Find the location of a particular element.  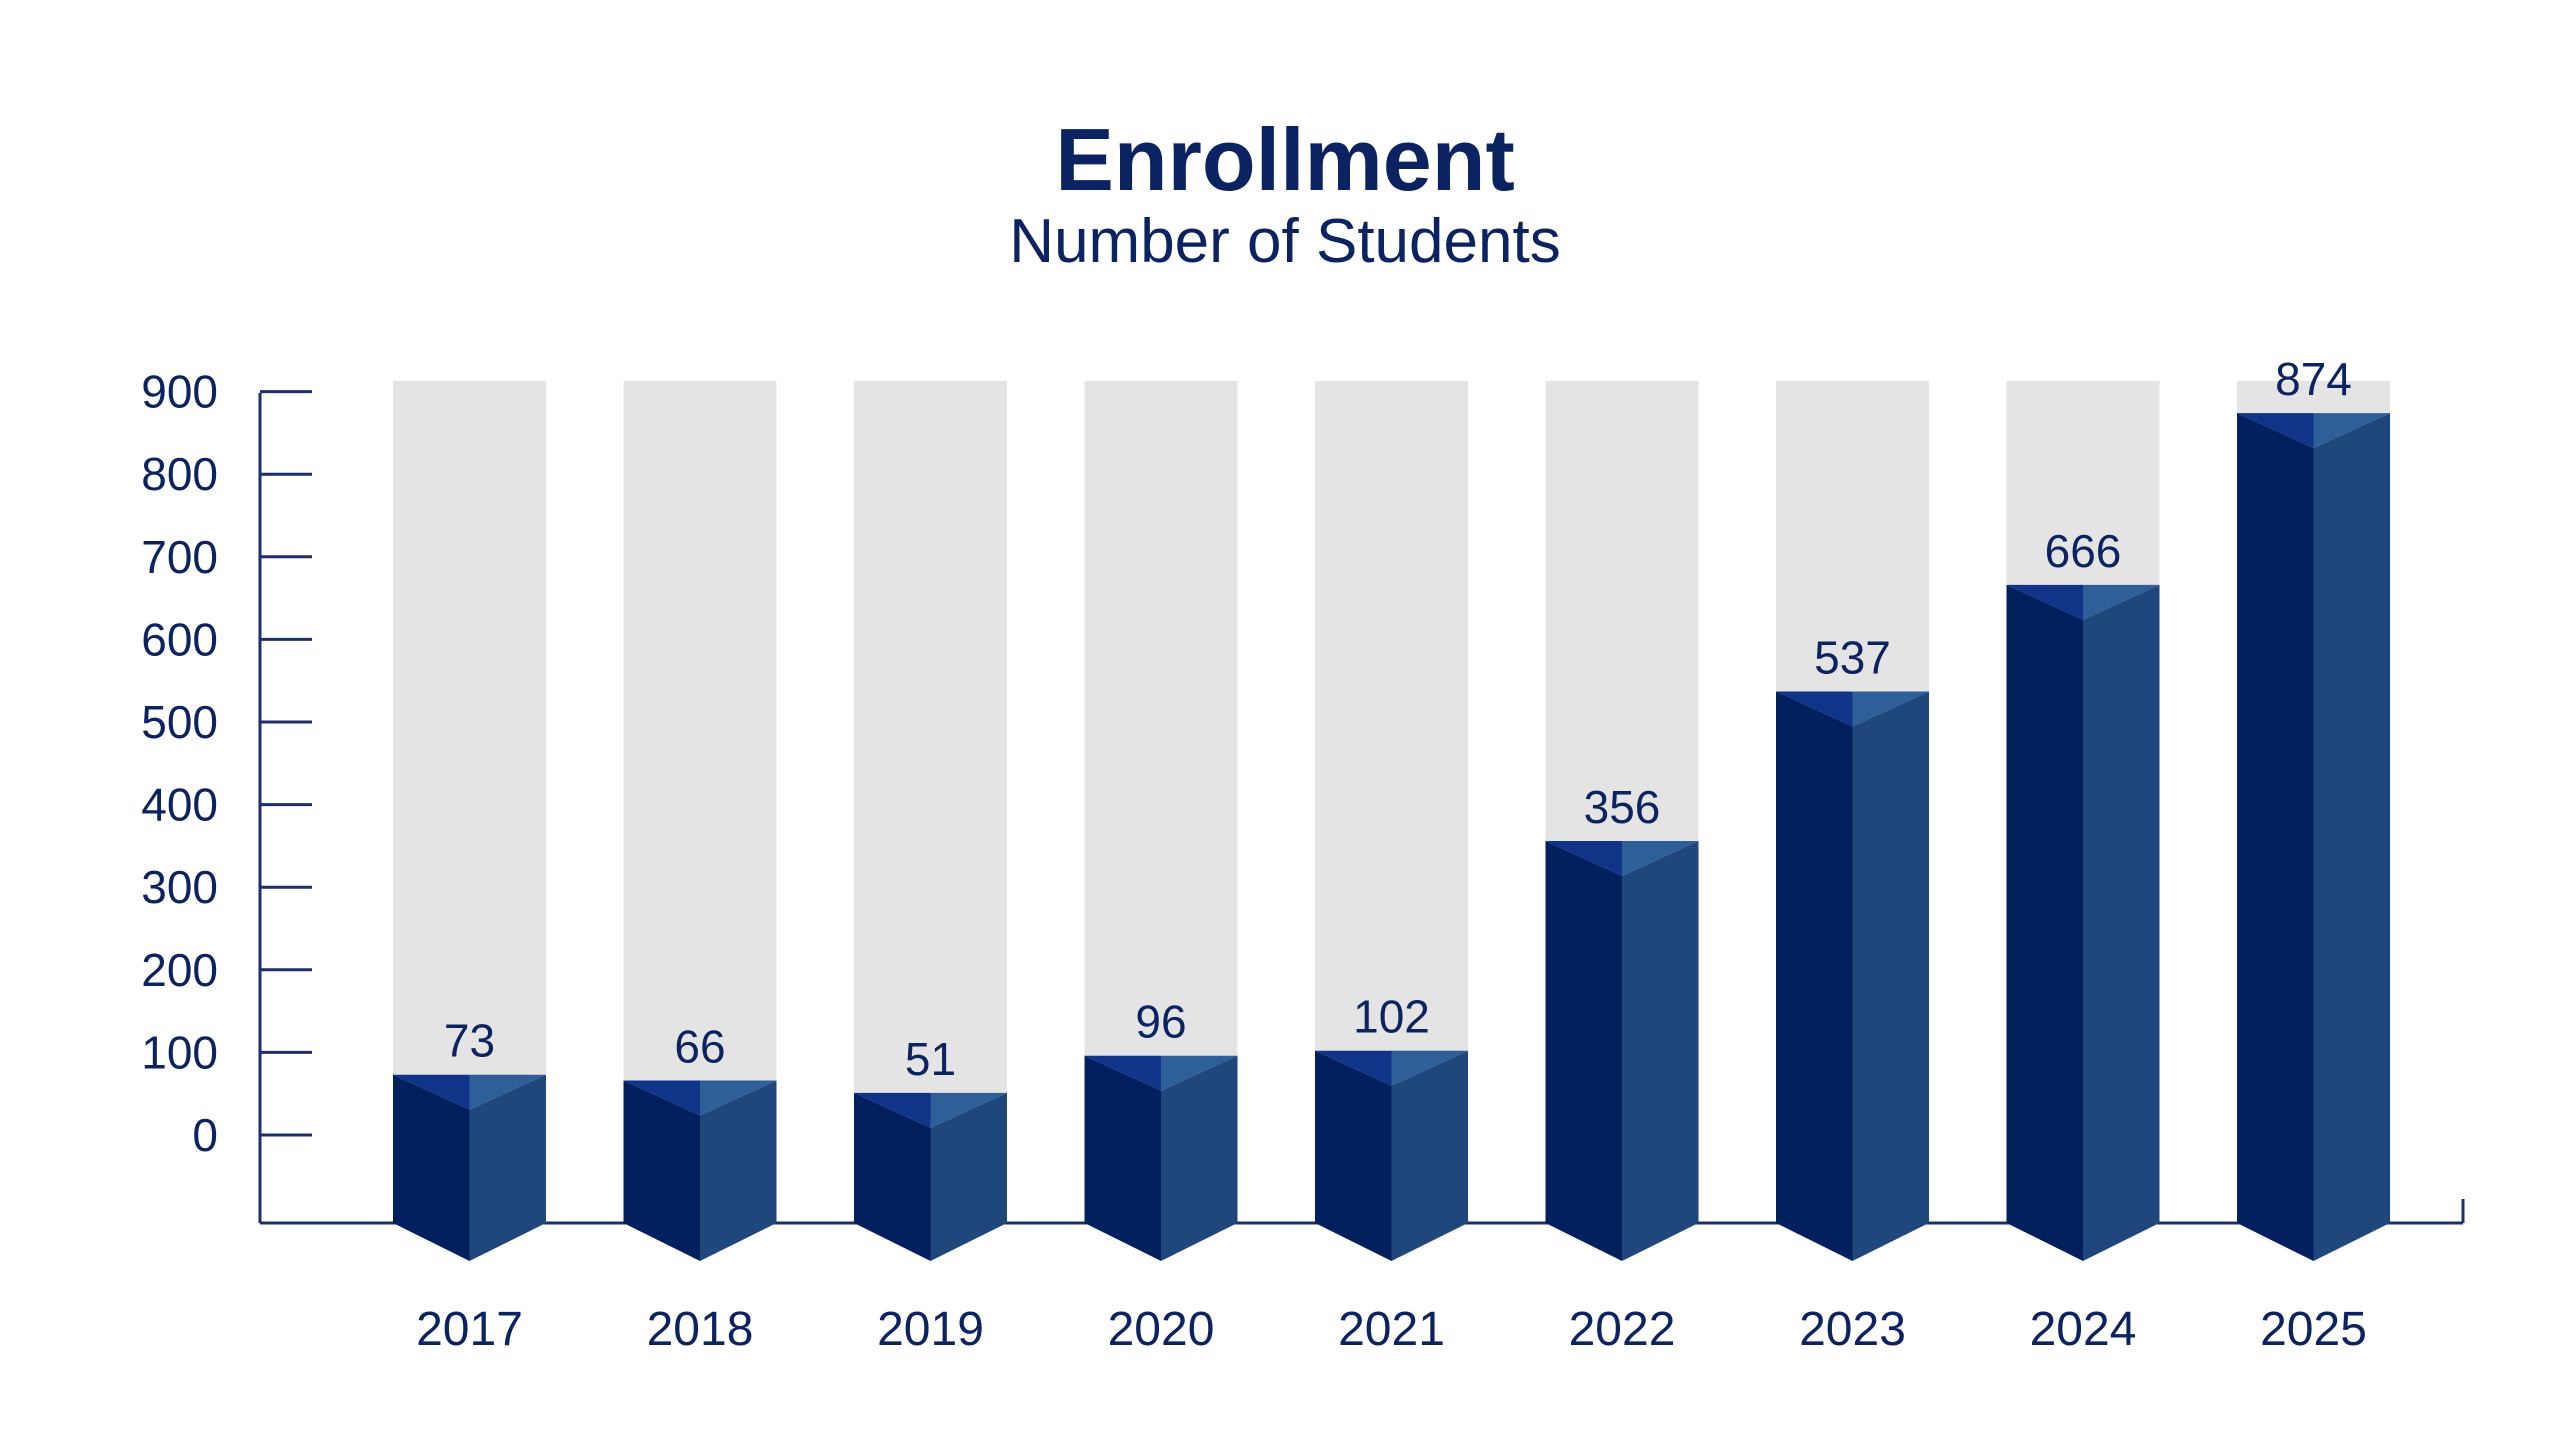

y-tick-label: 700 is located at coordinates (179, 557).